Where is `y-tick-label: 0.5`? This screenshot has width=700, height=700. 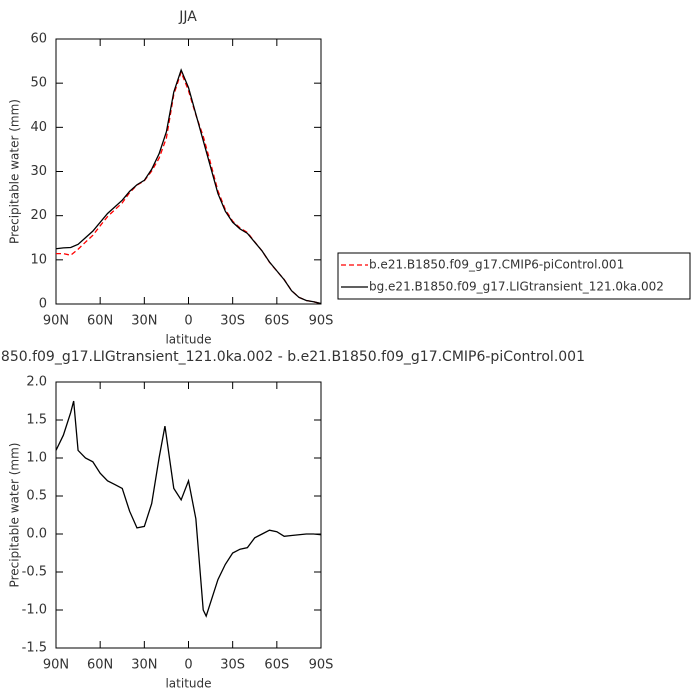
y-tick-label: 0.5 is located at coordinates (36, 496).